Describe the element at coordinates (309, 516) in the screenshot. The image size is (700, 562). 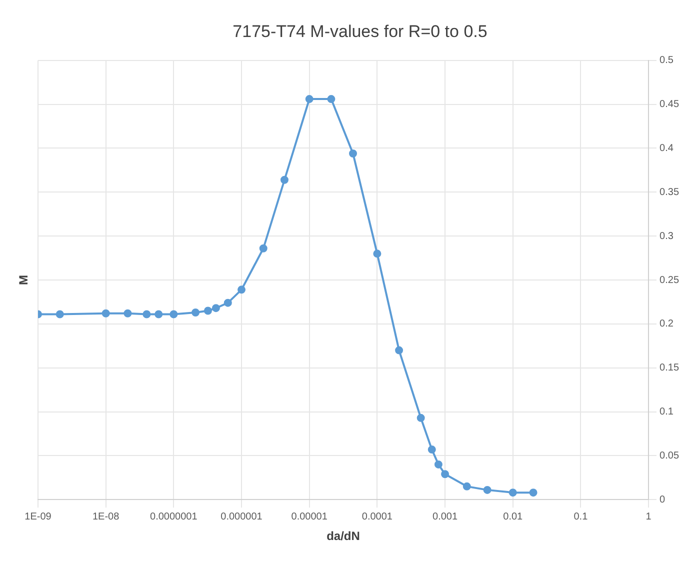
I see `x-tick-label: 0.00001` at that location.